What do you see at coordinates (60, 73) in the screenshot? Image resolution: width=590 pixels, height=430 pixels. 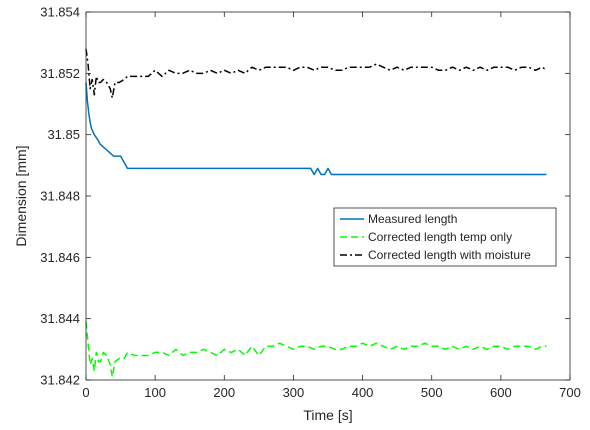 I see `y-tick-label: 31.852` at bounding box center [60, 73].